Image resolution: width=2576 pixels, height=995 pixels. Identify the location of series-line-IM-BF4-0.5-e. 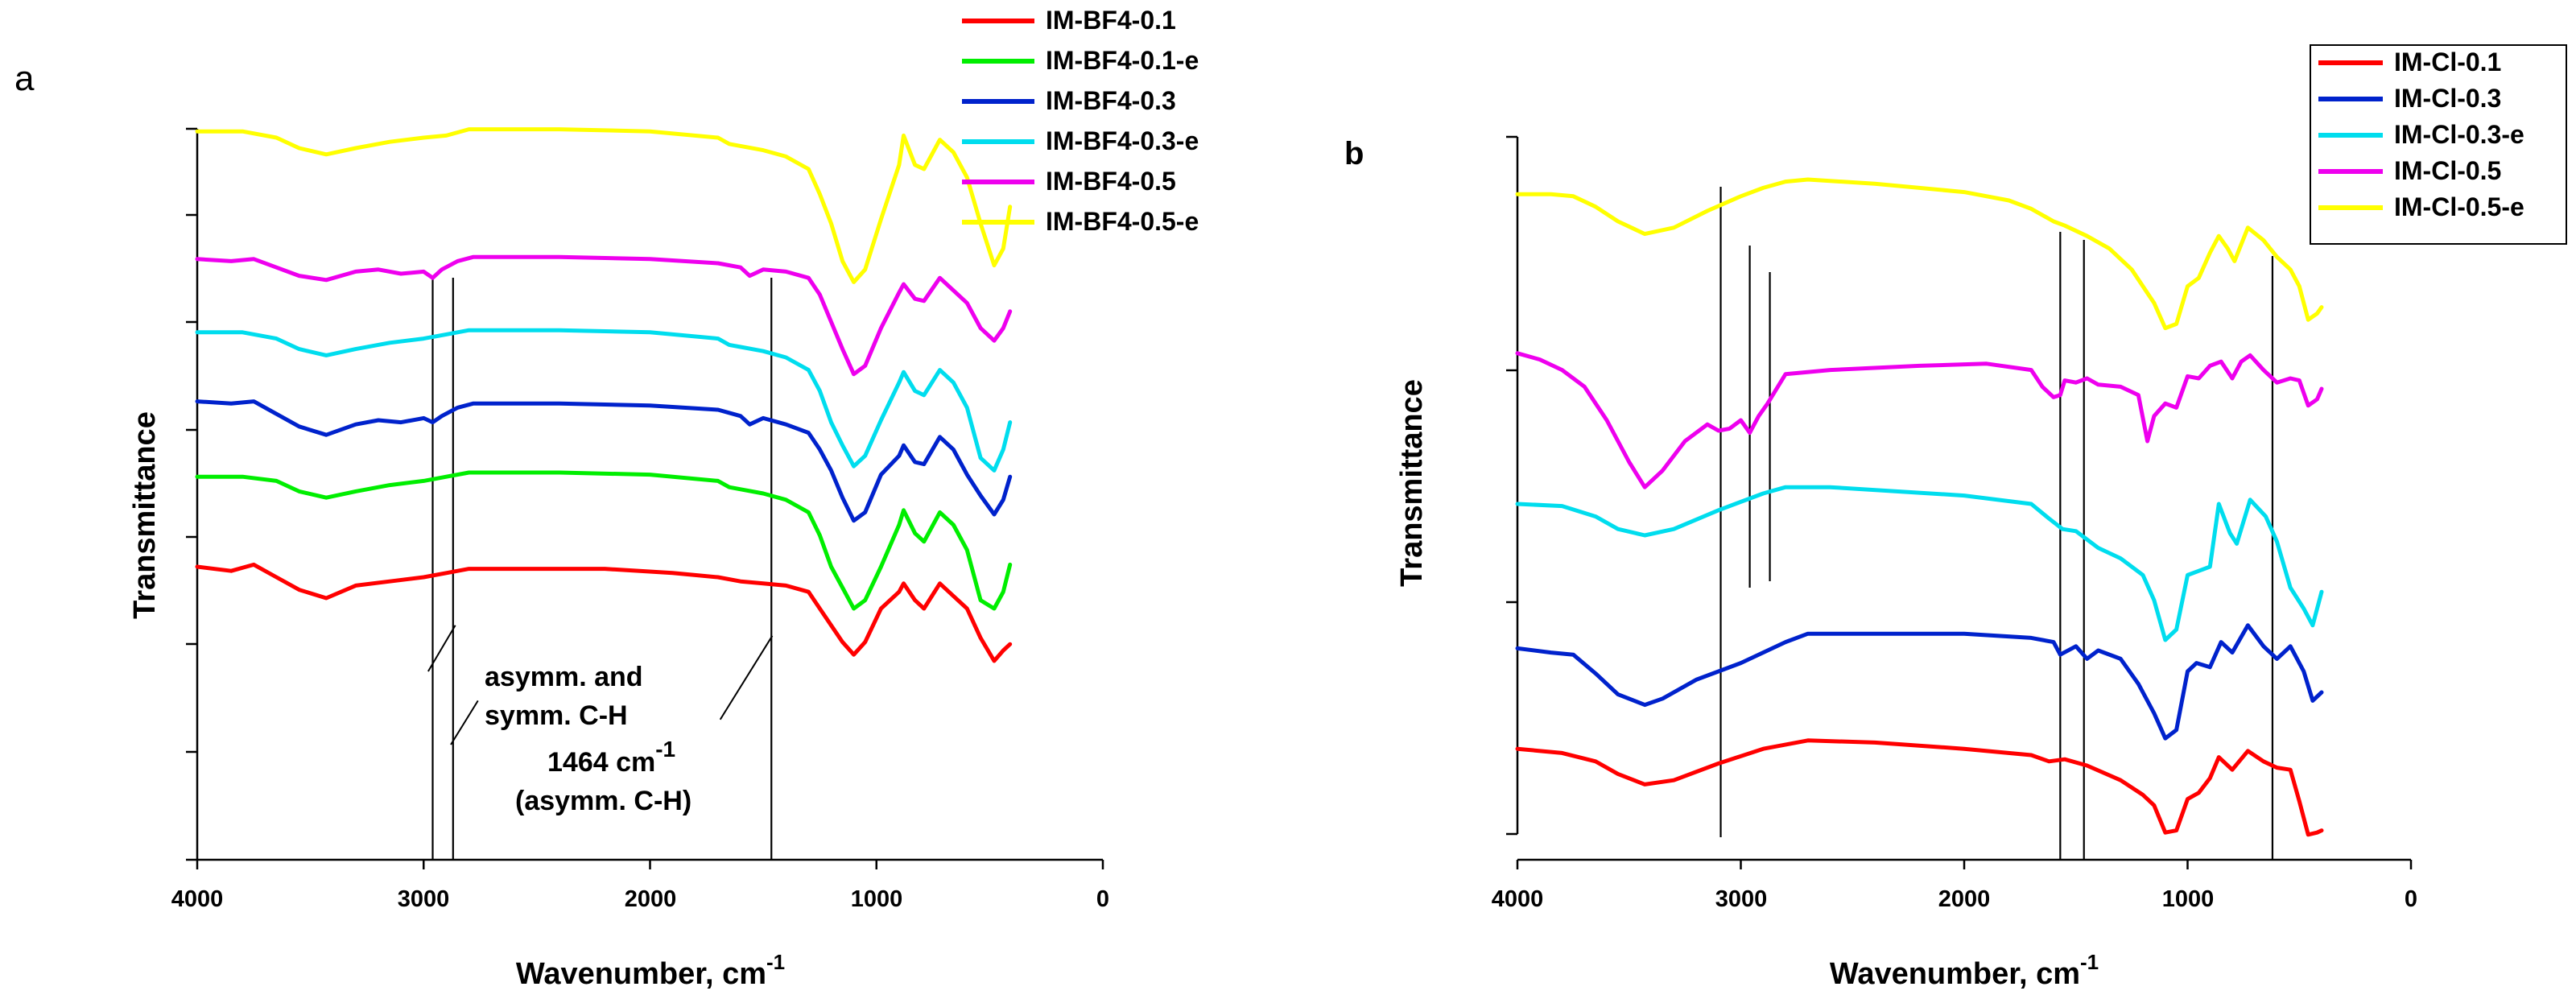
(604, 205).